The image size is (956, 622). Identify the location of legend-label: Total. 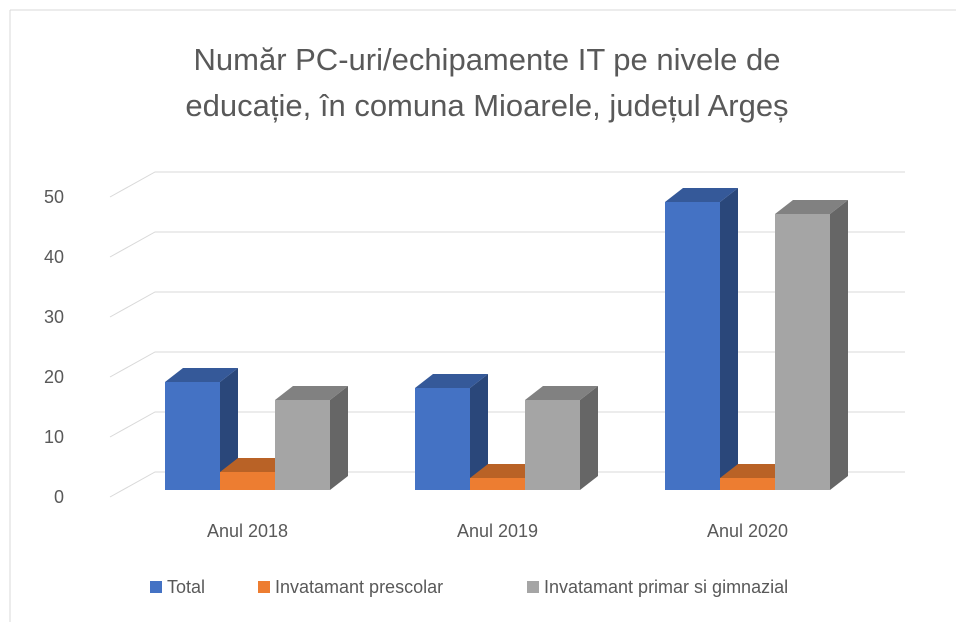
(186, 587).